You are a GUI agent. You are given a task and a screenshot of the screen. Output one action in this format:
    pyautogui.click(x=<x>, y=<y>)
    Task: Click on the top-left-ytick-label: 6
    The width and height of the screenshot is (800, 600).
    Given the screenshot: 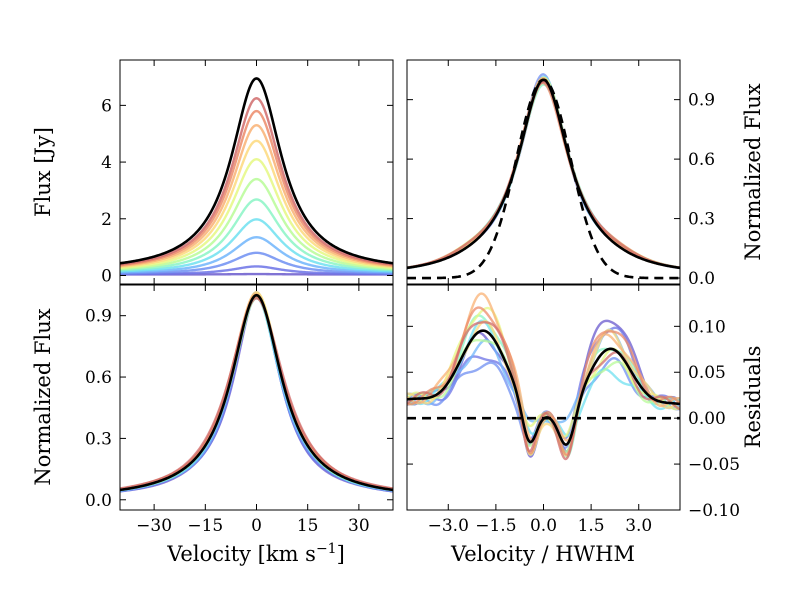 What is the action you would take?
    pyautogui.click(x=106, y=106)
    